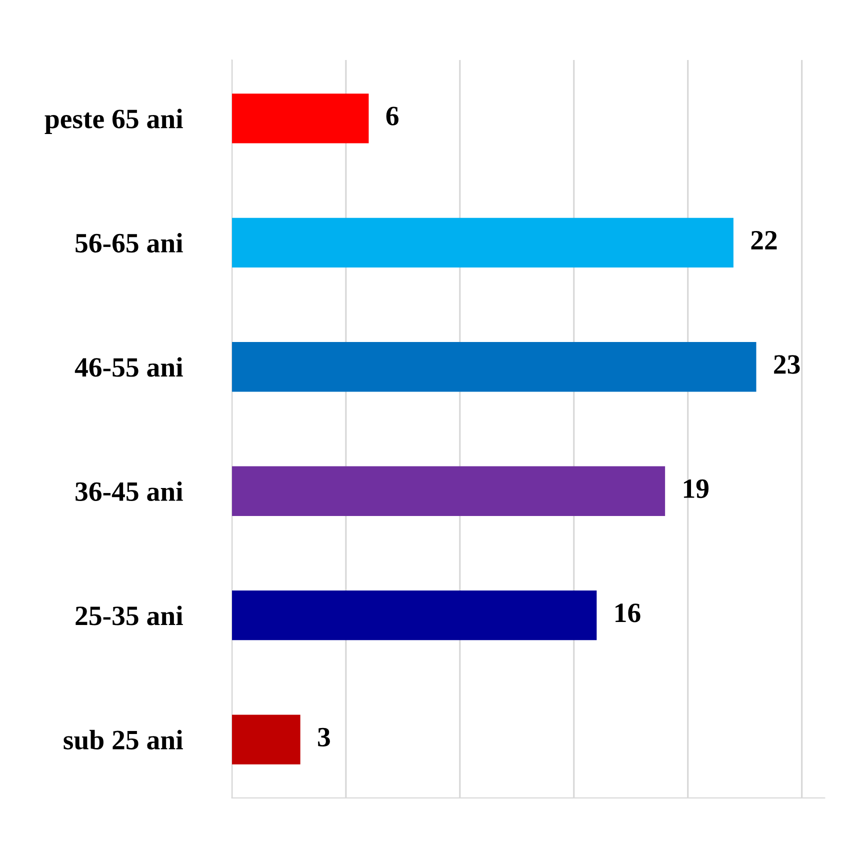 This screenshot has width=859, height=858. What do you see at coordinates (324, 737) in the screenshot?
I see `data-label: 3` at bounding box center [324, 737].